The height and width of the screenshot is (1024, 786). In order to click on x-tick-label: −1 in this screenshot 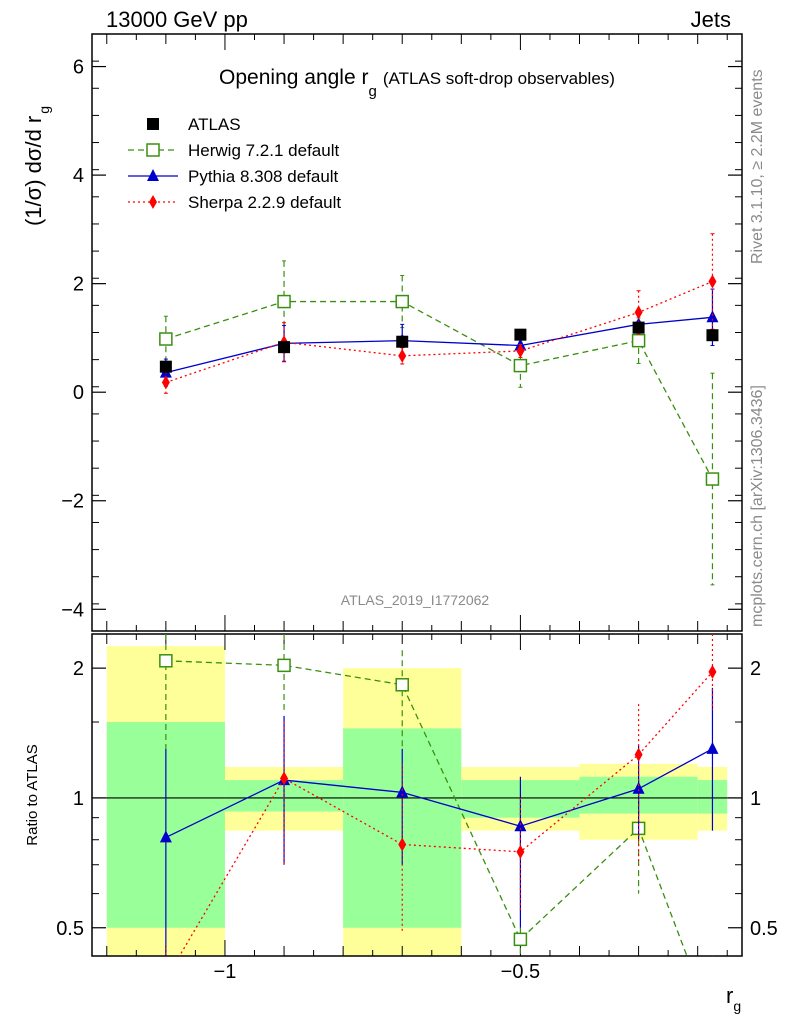, I will do `click(225, 972)`.